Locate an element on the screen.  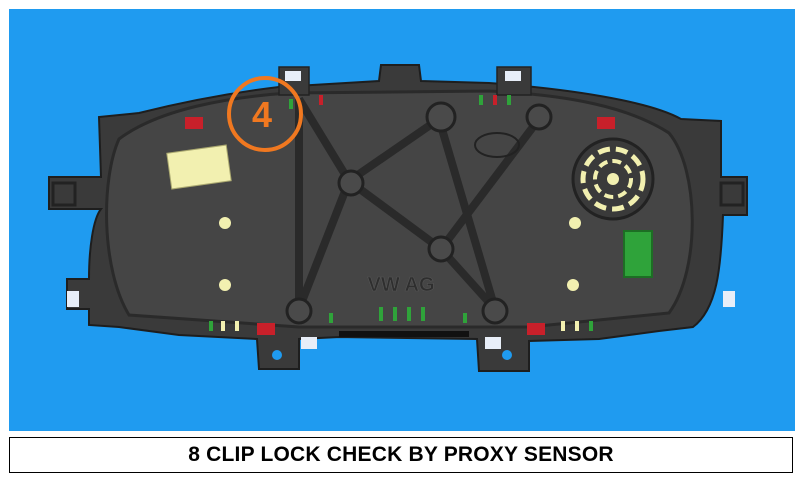
mount-left is located at coordinates (64, 194).